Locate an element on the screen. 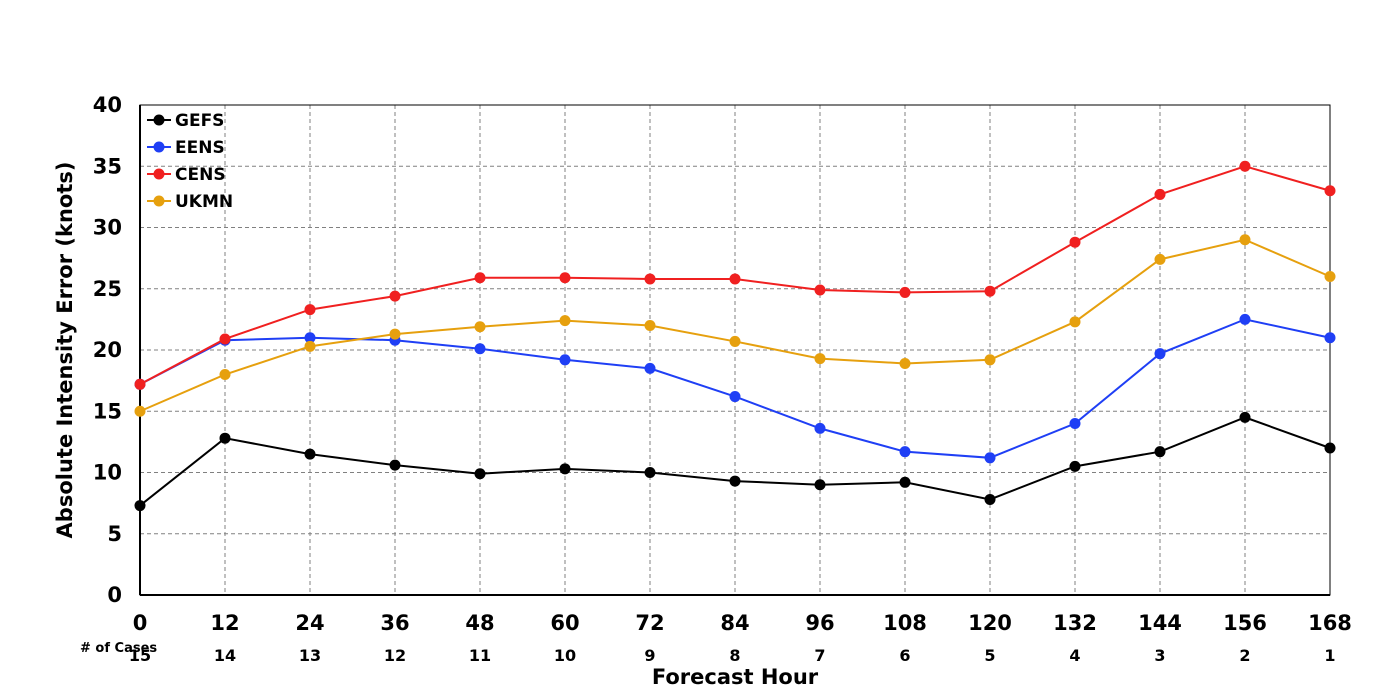  case-count-label: 15 is located at coordinates (140, 655).